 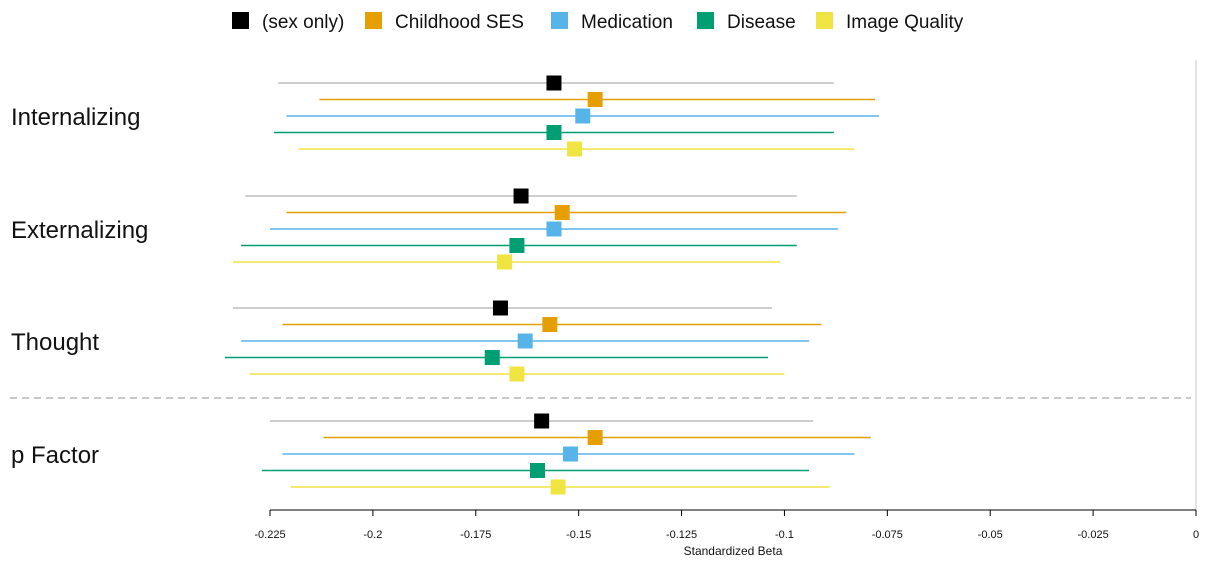 What do you see at coordinates (372, 535) in the screenshot?
I see `x-tick-label-2: -0.2` at bounding box center [372, 535].